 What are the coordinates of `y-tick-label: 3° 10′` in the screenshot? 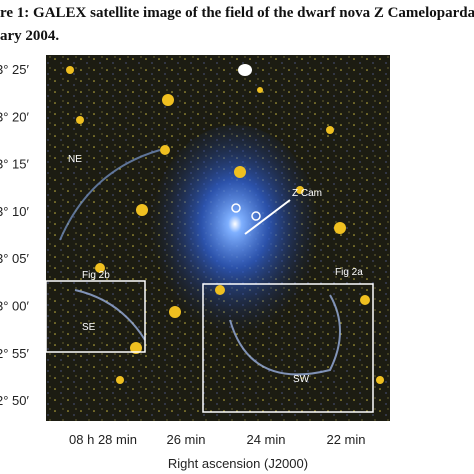 It's located at (15, 211).